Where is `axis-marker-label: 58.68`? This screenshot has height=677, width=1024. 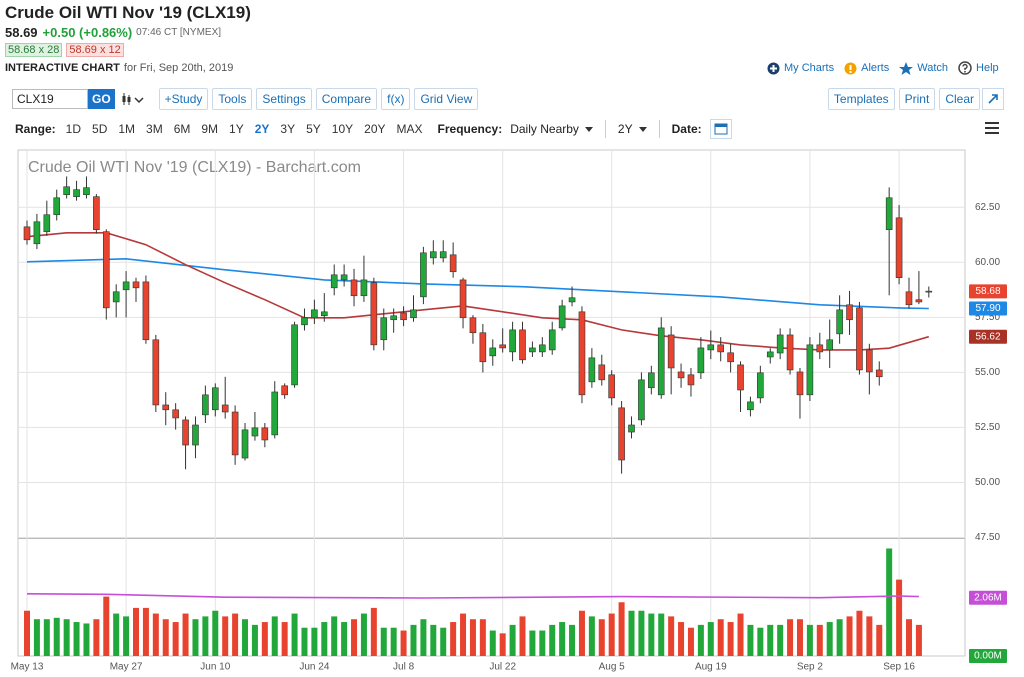 axis-marker-label: 58.68 is located at coordinates (987, 291).